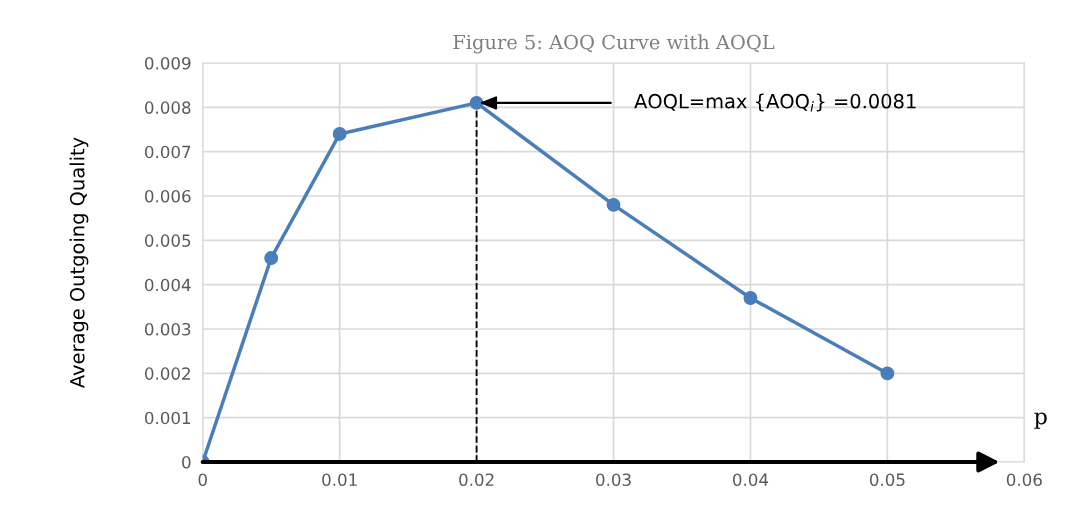  What do you see at coordinates (614, 44) in the screenshot?
I see `chart-title: Figure 5: AOQ Curve with AOQL` at bounding box center [614, 44].